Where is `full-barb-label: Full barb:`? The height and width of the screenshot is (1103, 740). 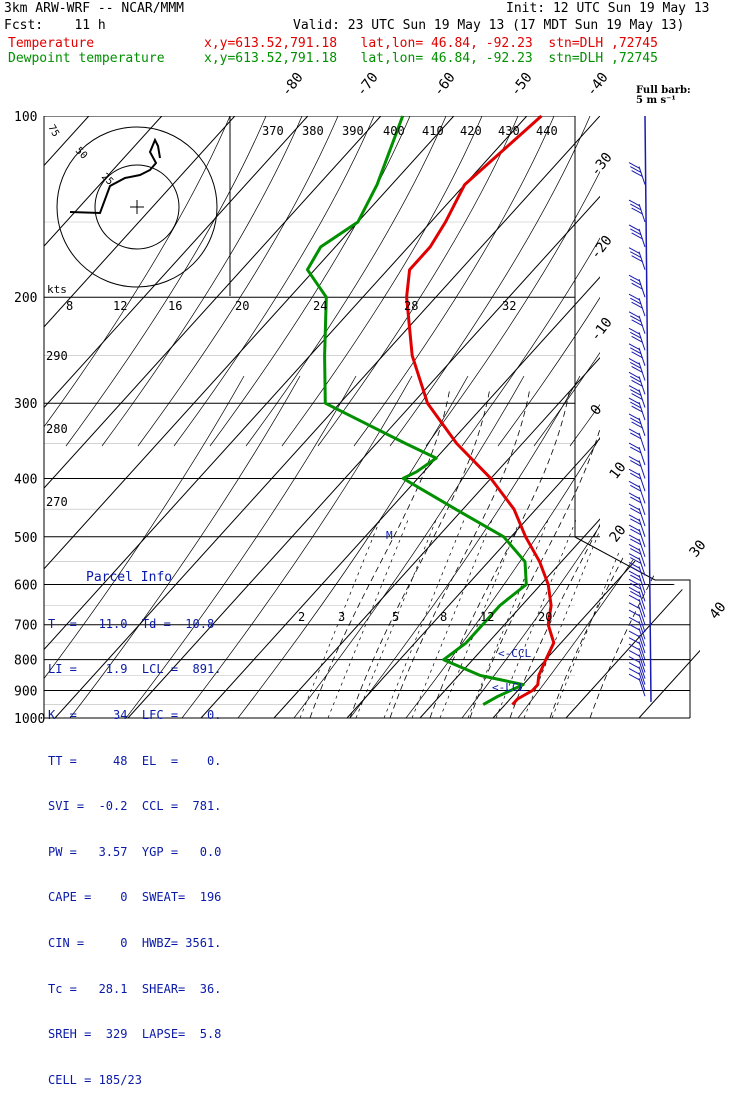 full-barb-label: Full barb: is located at coordinates (663, 90).